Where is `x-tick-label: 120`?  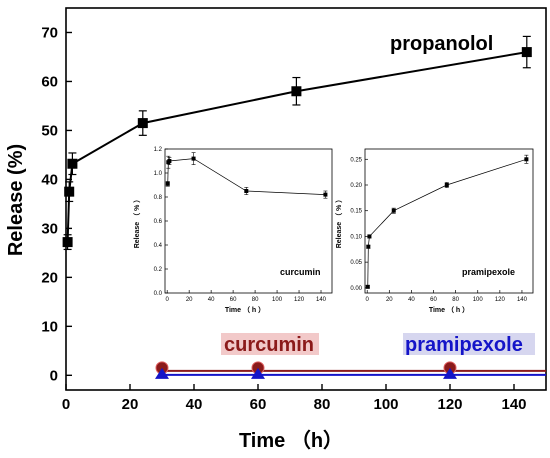 x-tick-label: 120 is located at coordinates (449, 404).